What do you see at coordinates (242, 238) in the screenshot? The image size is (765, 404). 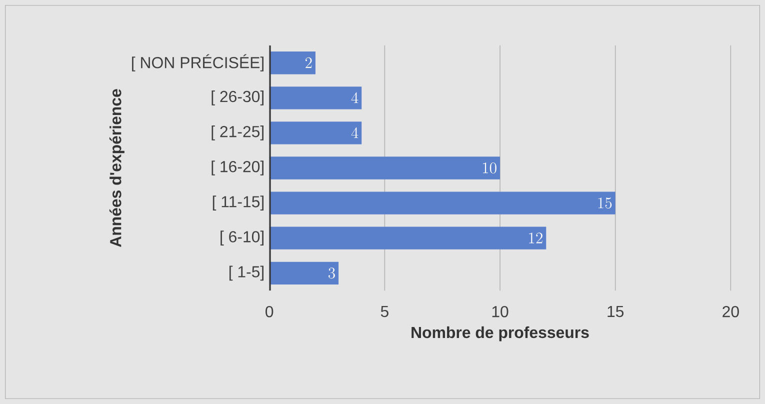 I see `y-tick-label: [ 6-10]` at bounding box center [242, 238].